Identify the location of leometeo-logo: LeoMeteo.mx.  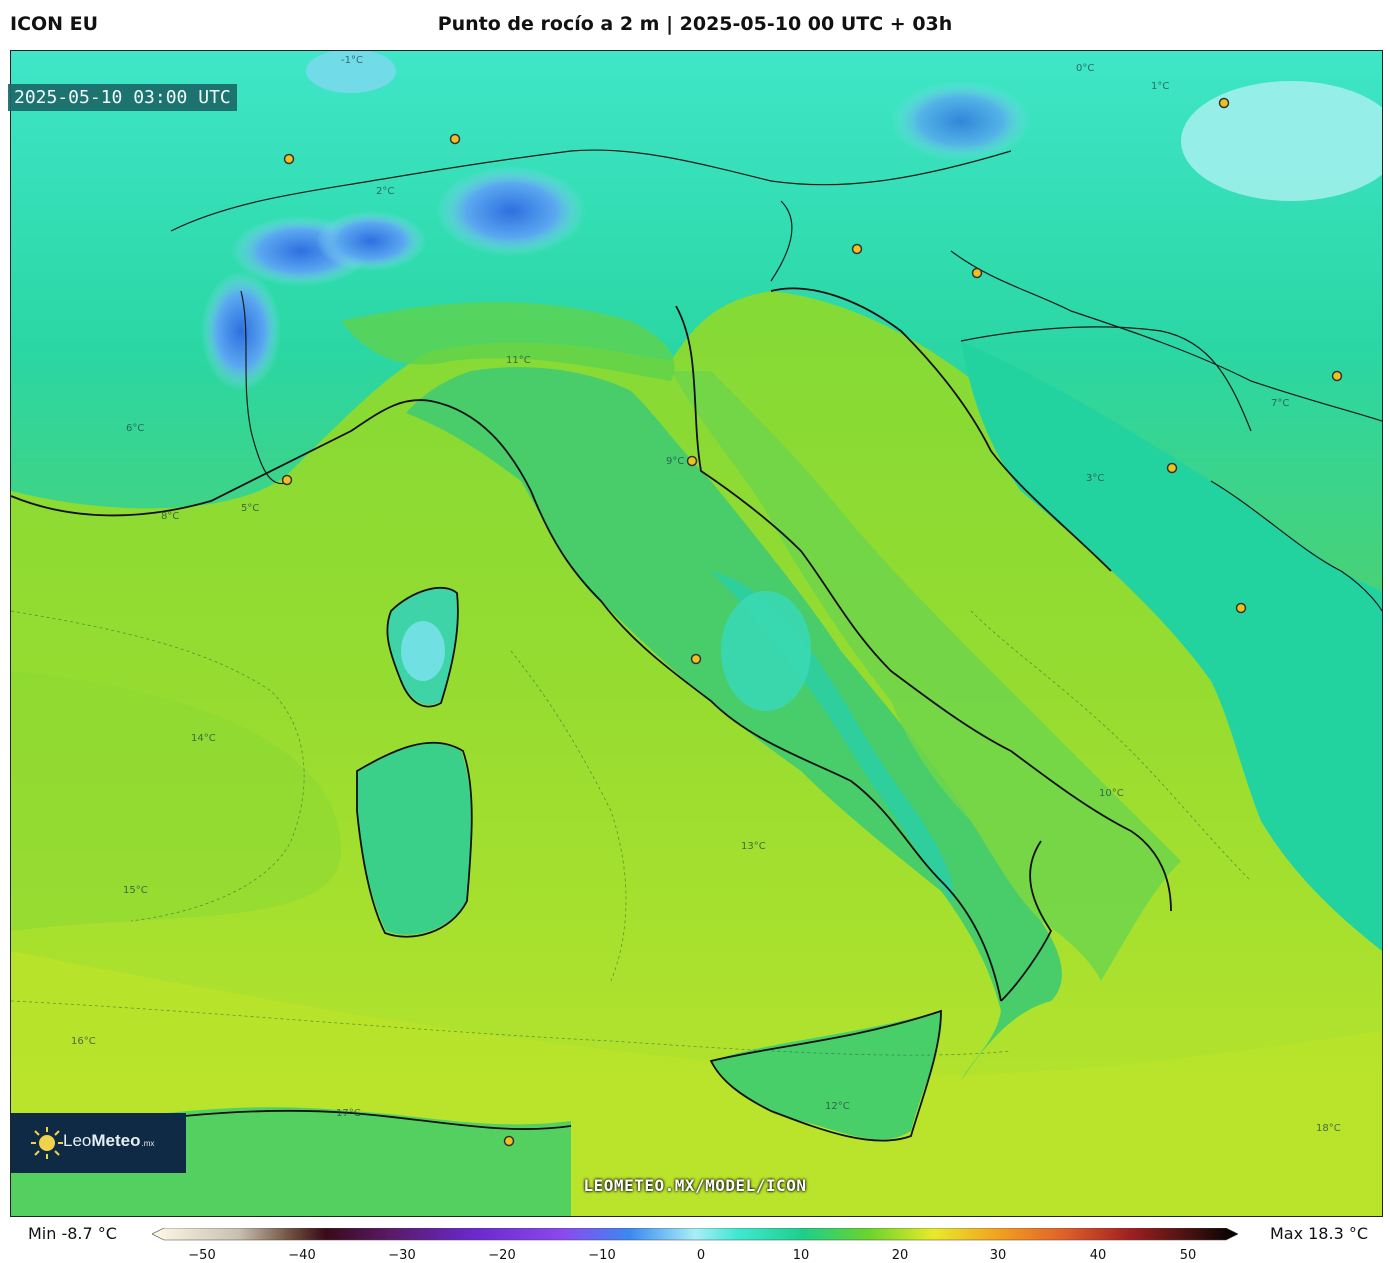
(98, 1143).